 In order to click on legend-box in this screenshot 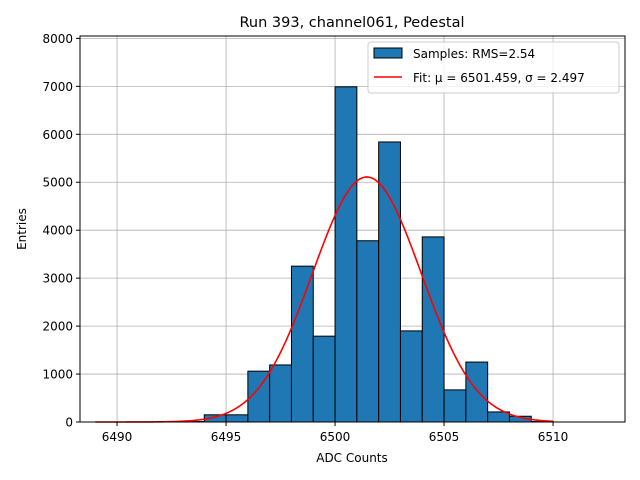, I will do `click(493, 67)`.